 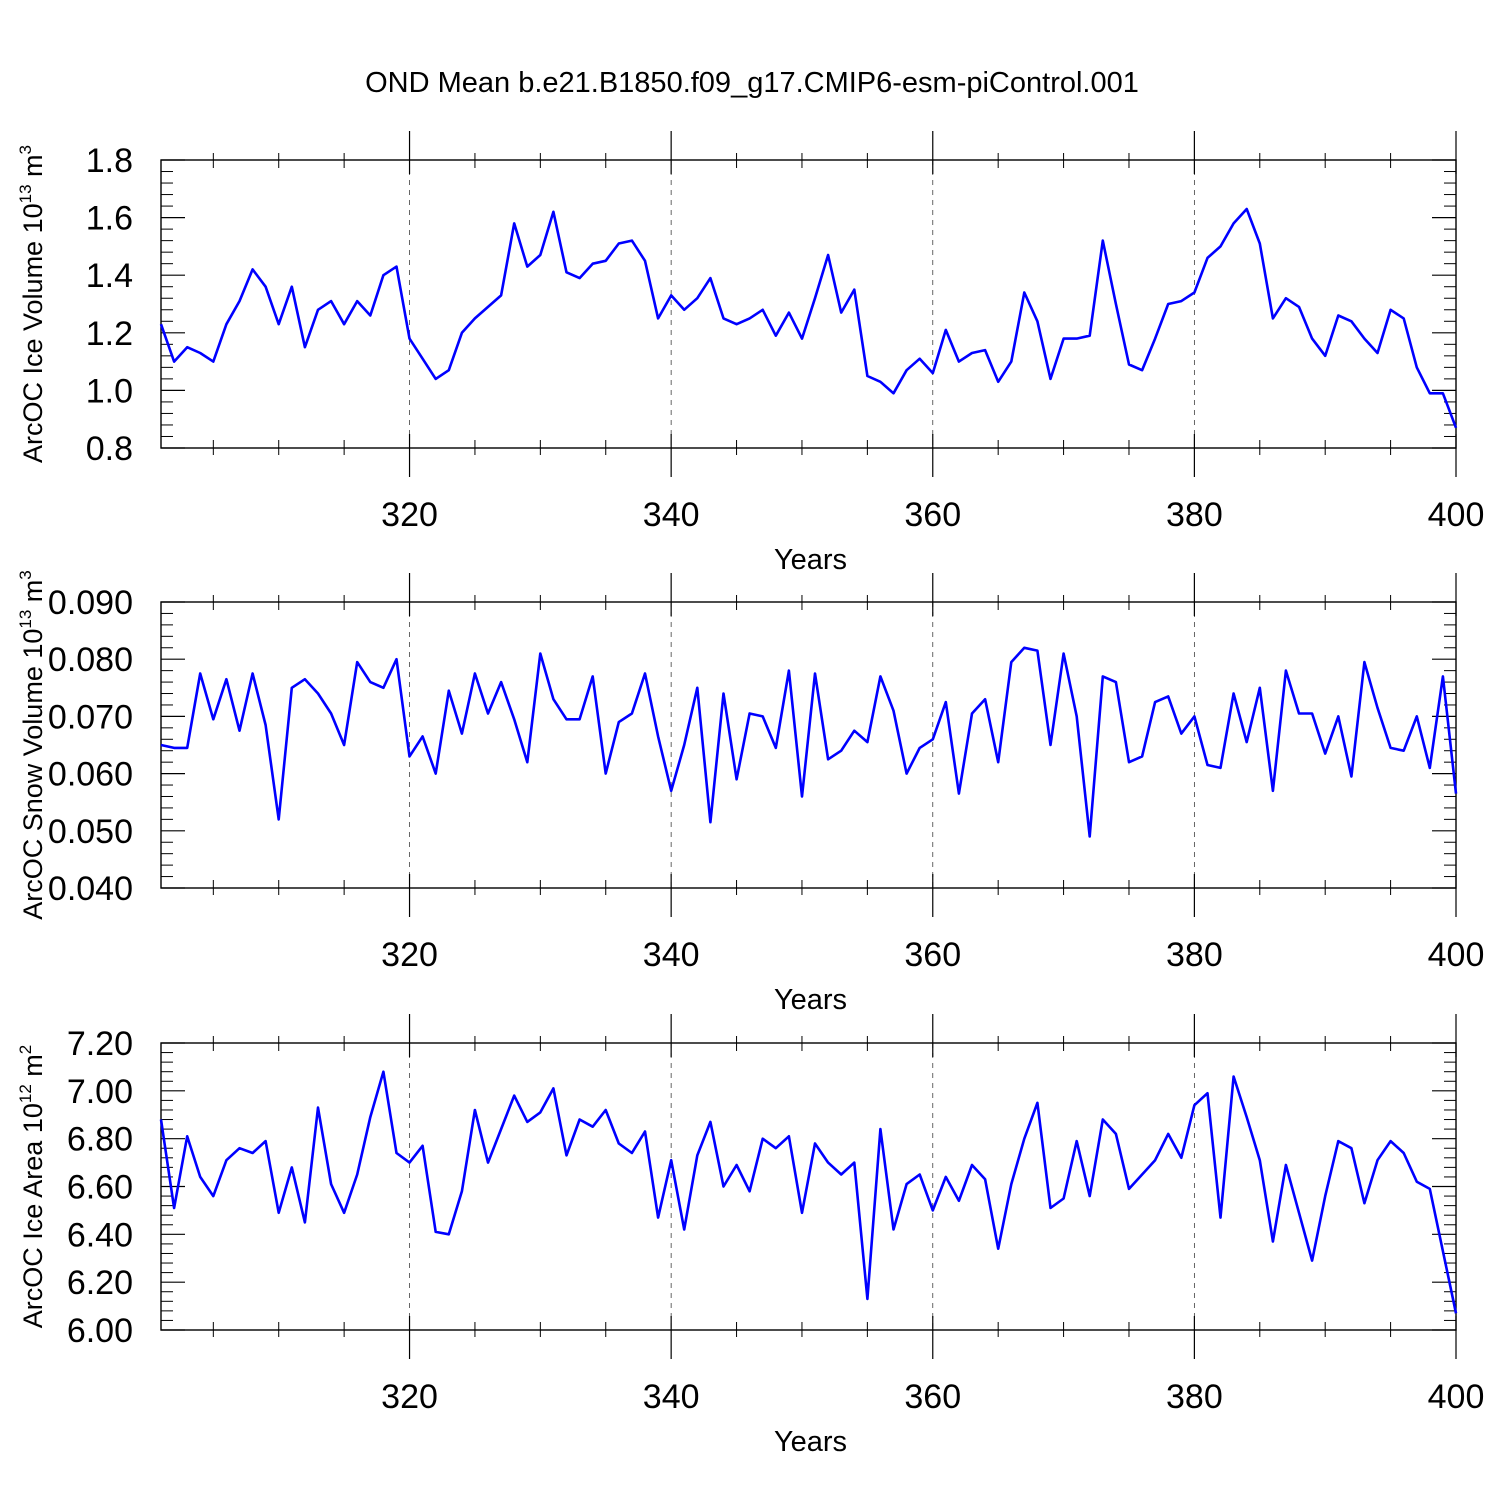 I want to click on y-axis-title-part: ArcOC Snow Volume 10, so click(x=33, y=774).